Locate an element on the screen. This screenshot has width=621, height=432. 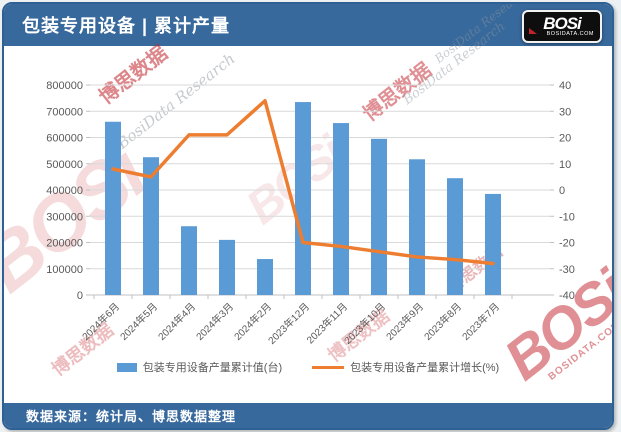
y-axis-label-right: 30 is located at coordinates (565, 112).